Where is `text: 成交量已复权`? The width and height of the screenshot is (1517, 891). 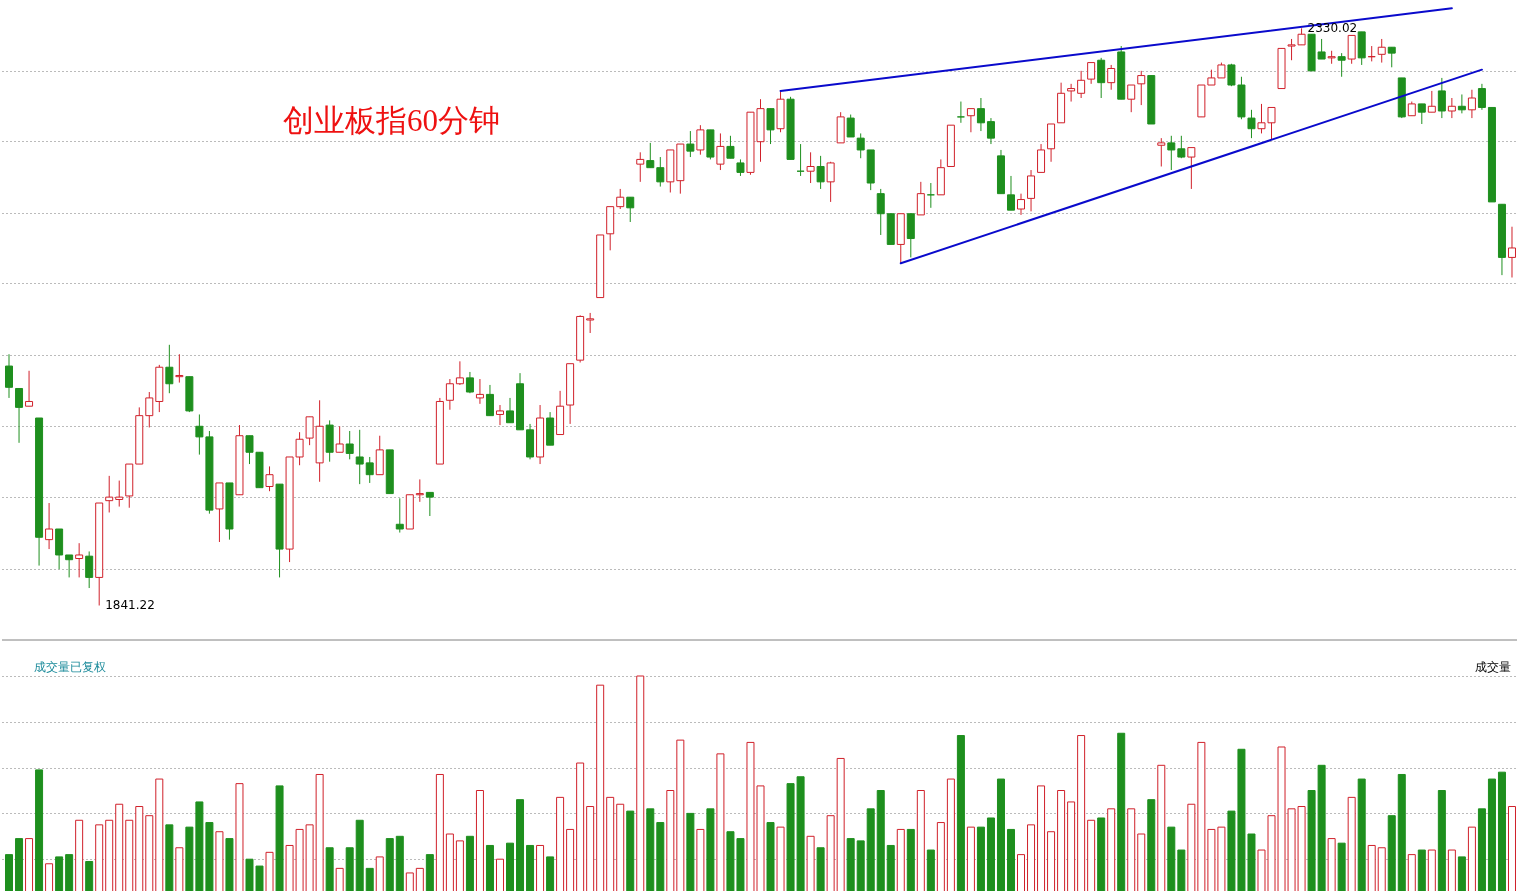 text: 成交量已复权 is located at coordinates (70, 667).